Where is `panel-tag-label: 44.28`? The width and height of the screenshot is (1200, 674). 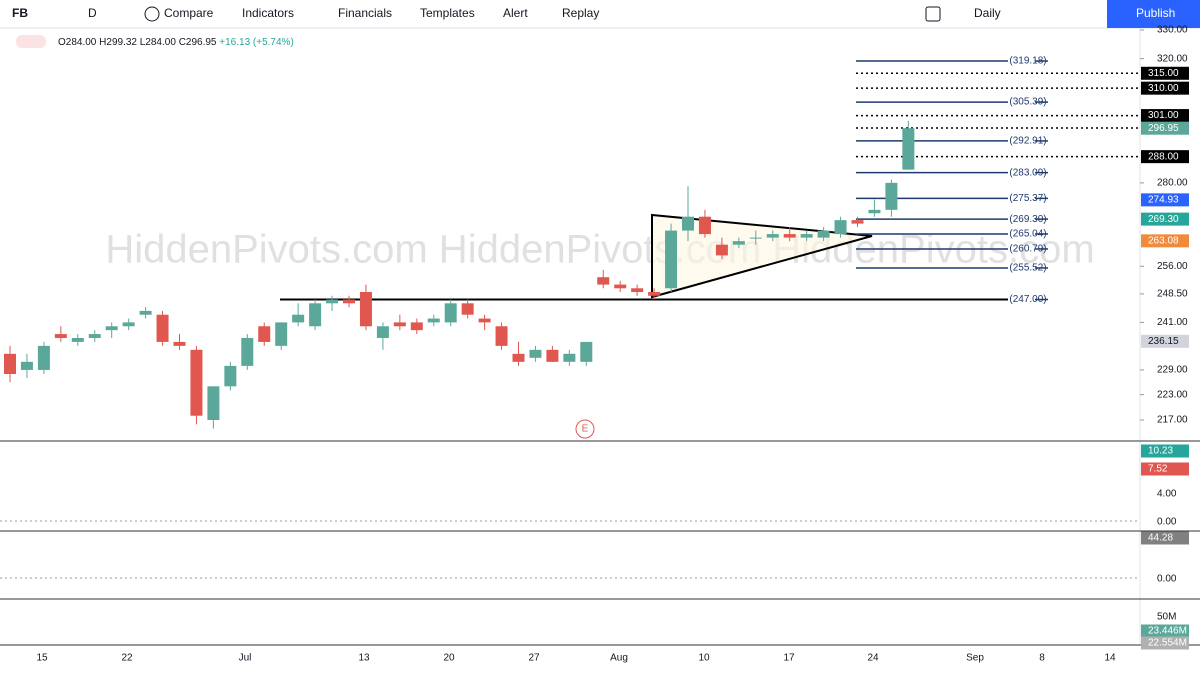 panel-tag-label: 44.28 is located at coordinates (1160, 538).